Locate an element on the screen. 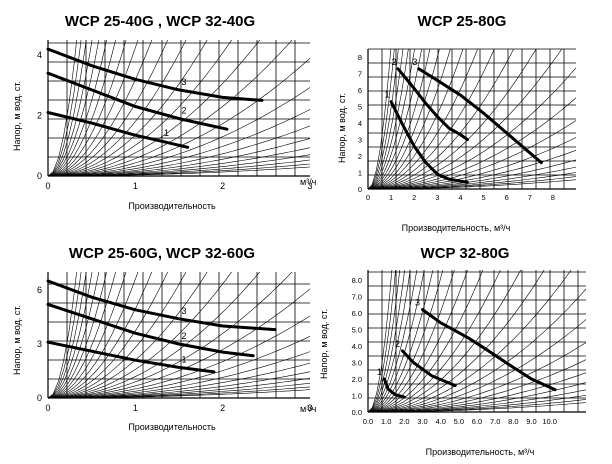 The height and width of the screenshot is (464, 612). x-tick-label: 8.0 is located at coordinates (513, 421).